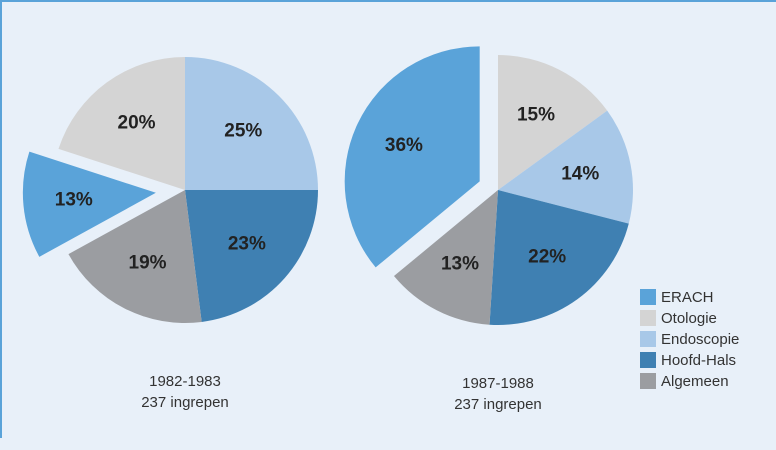 The image size is (776, 450). Describe the element at coordinates (689, 318) in the screenshot. I see `legend-label: Otologie` at that location.